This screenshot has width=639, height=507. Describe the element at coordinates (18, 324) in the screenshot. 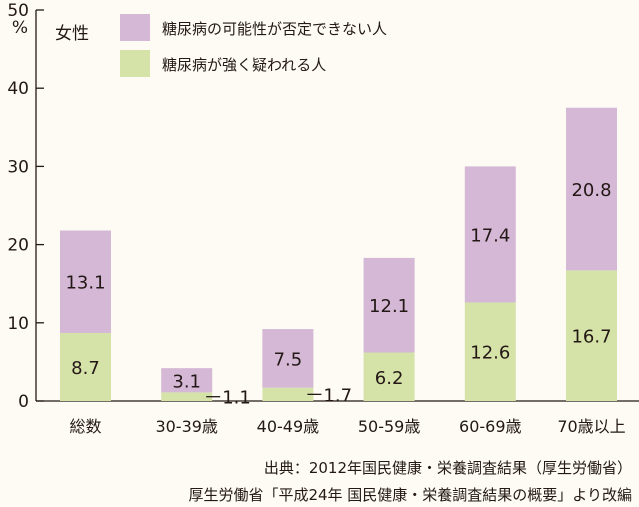

I see `y-tick-label-10: 10` at that location.